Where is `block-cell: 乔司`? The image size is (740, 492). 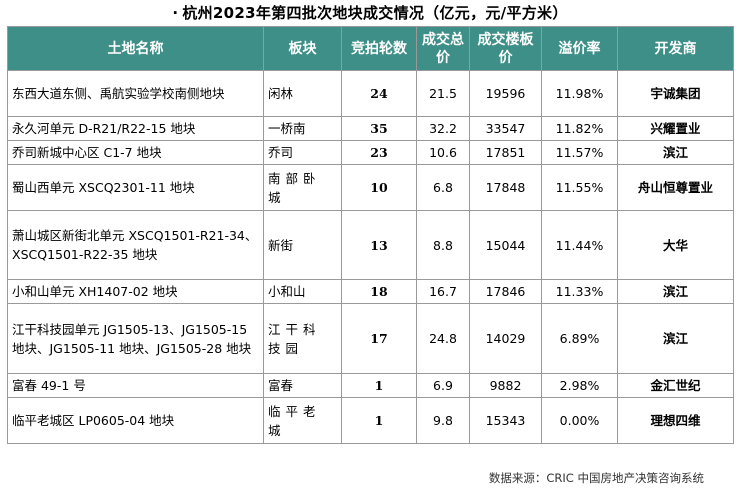 block-cell: 乔司 is located at coordinates (302, 152).